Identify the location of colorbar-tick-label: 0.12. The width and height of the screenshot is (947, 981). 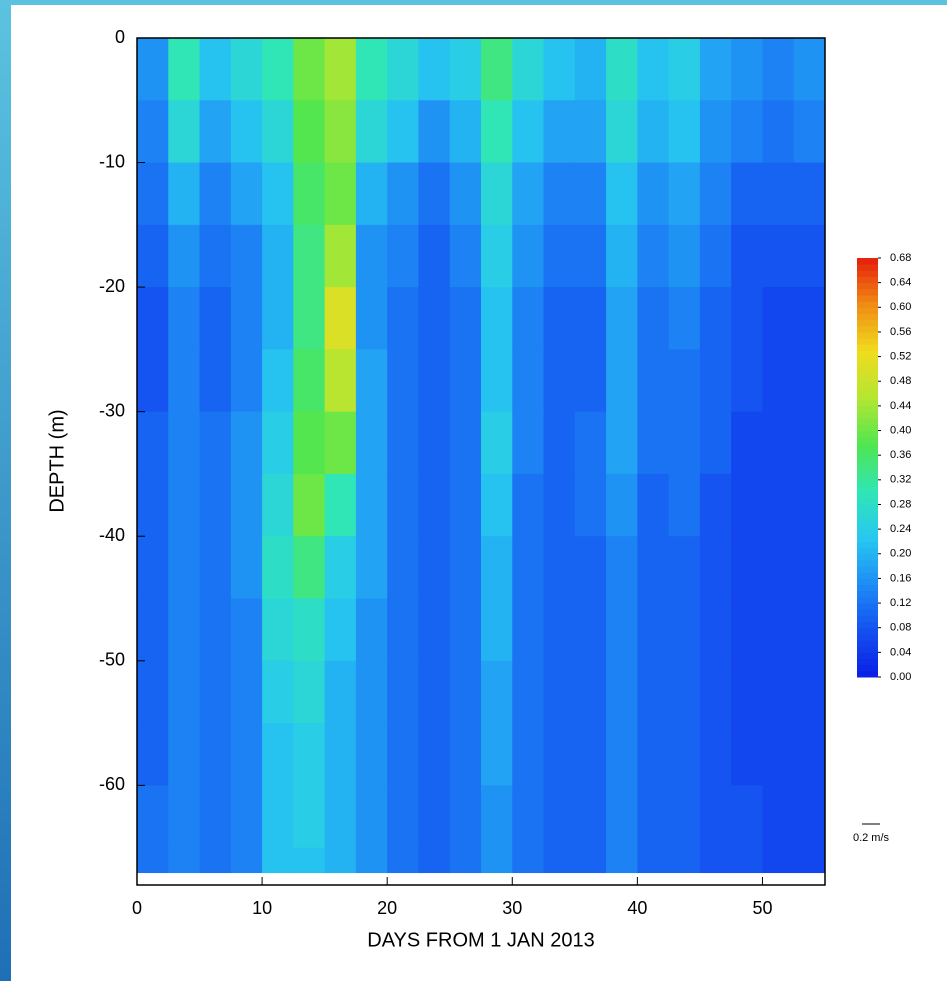
(900, 603).